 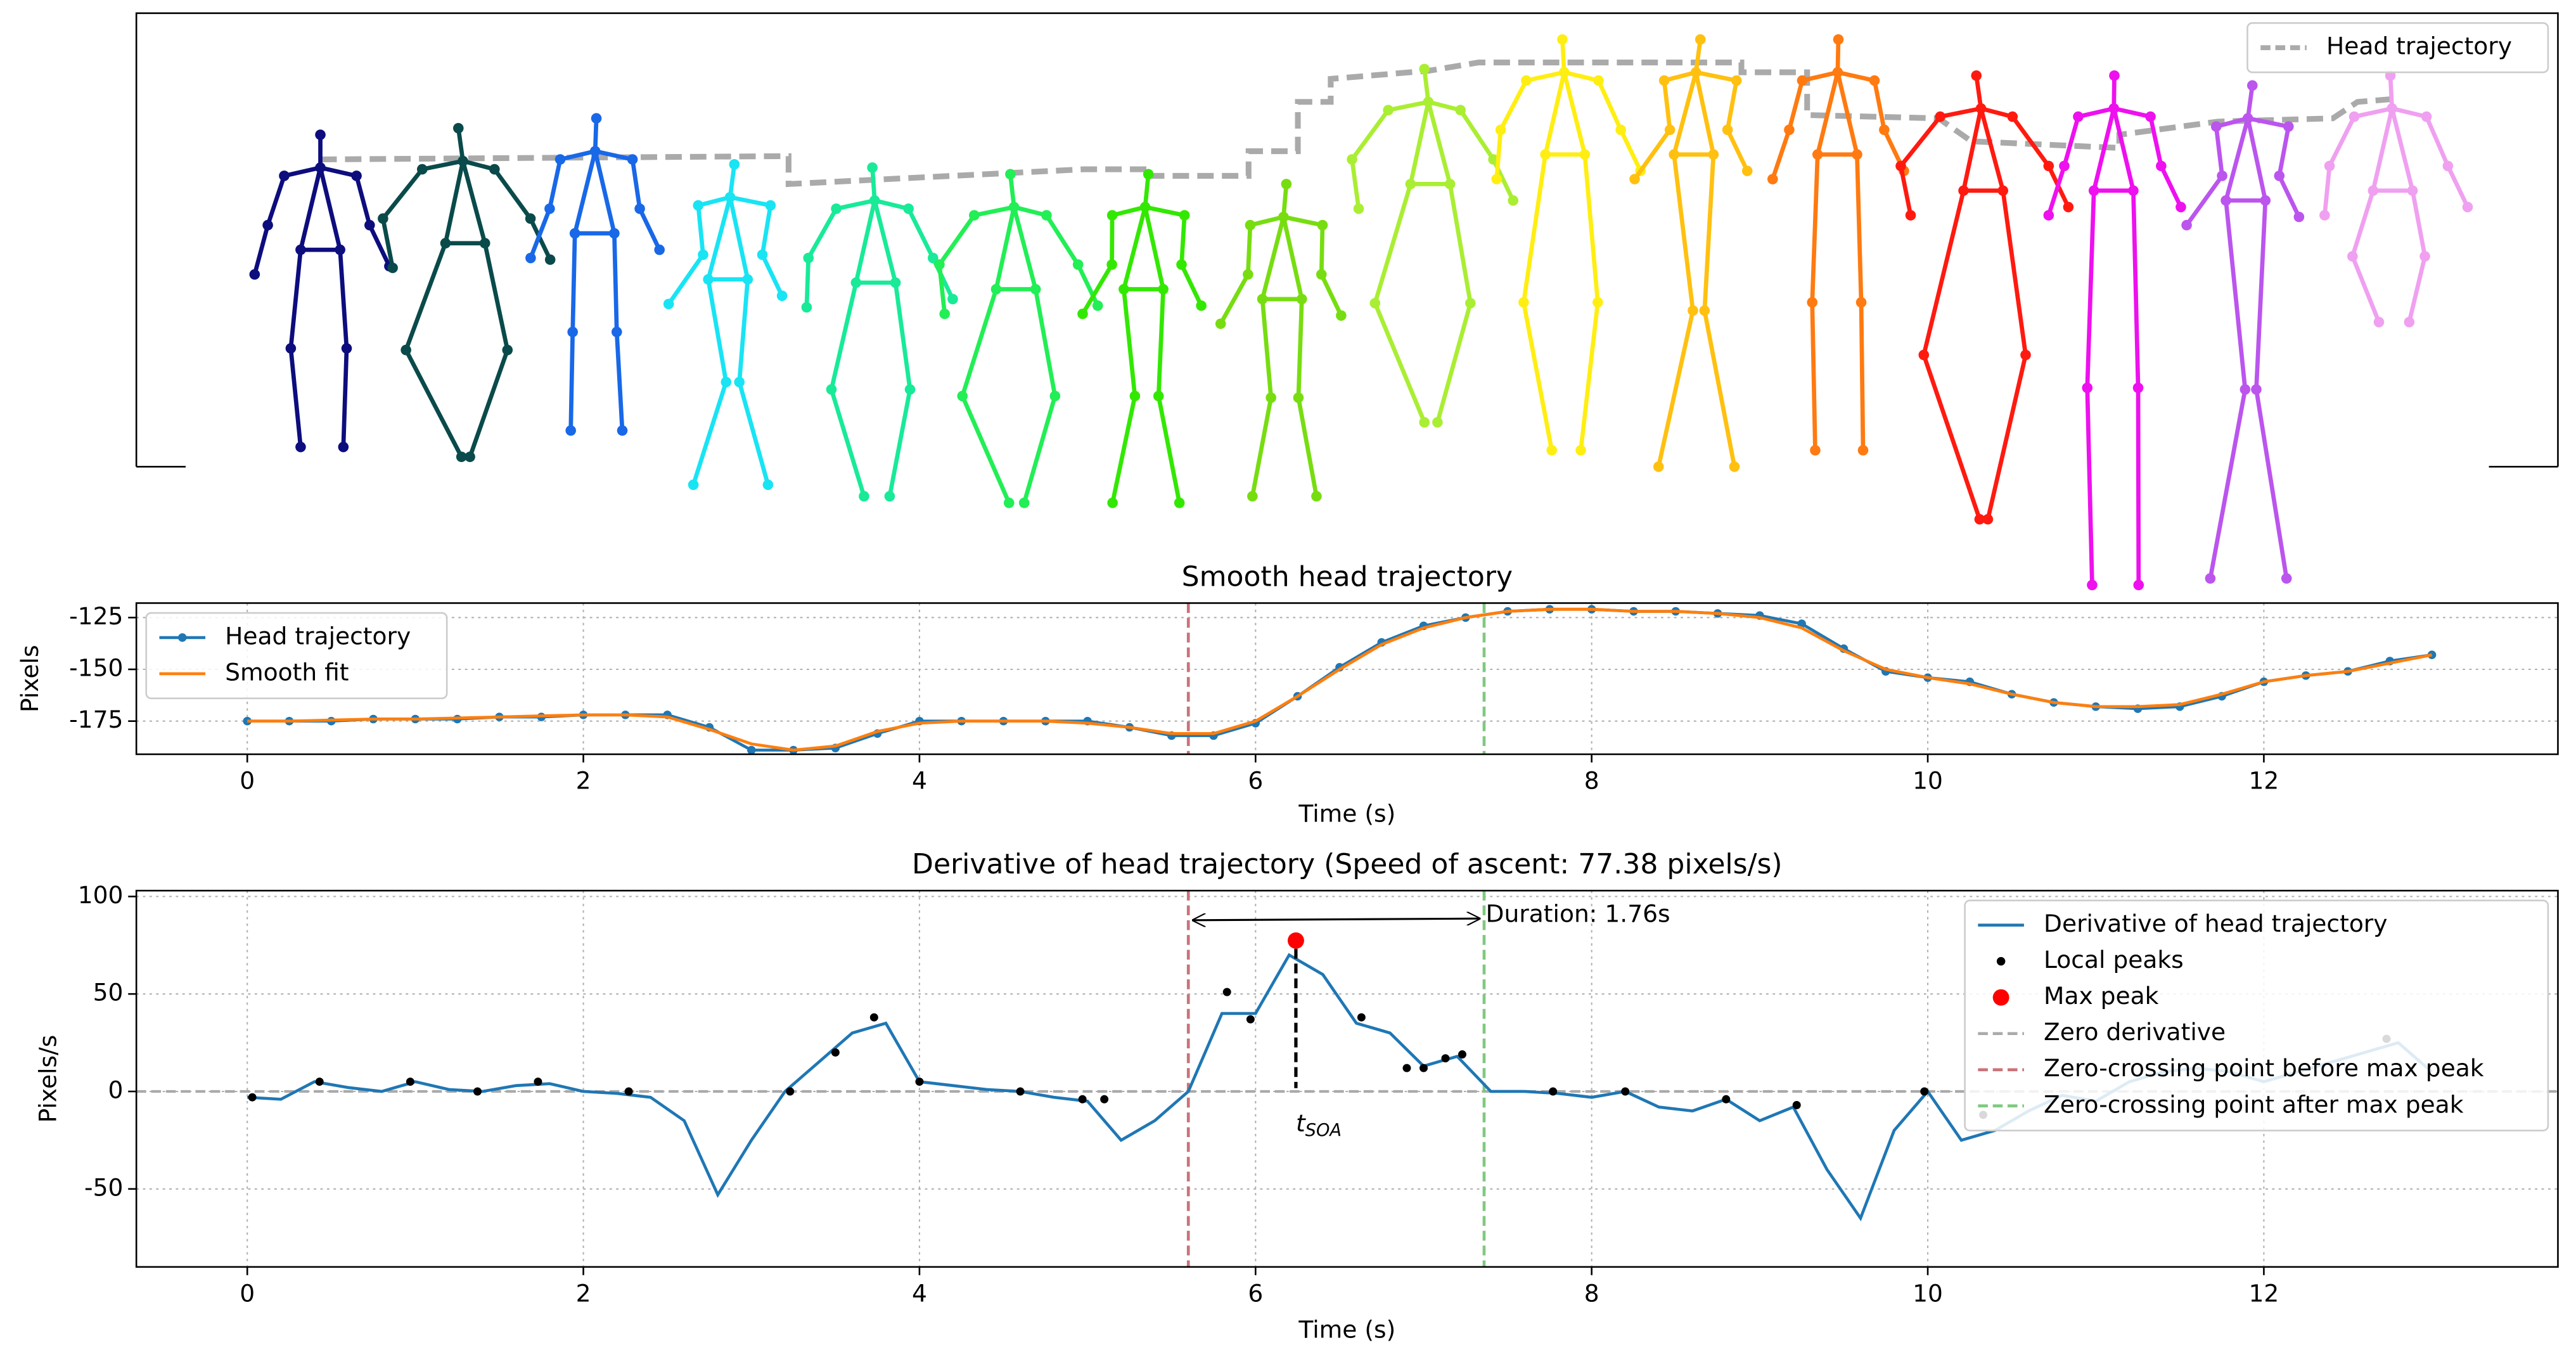 I want to click on axes-frame, so click(x=1347, y=679).